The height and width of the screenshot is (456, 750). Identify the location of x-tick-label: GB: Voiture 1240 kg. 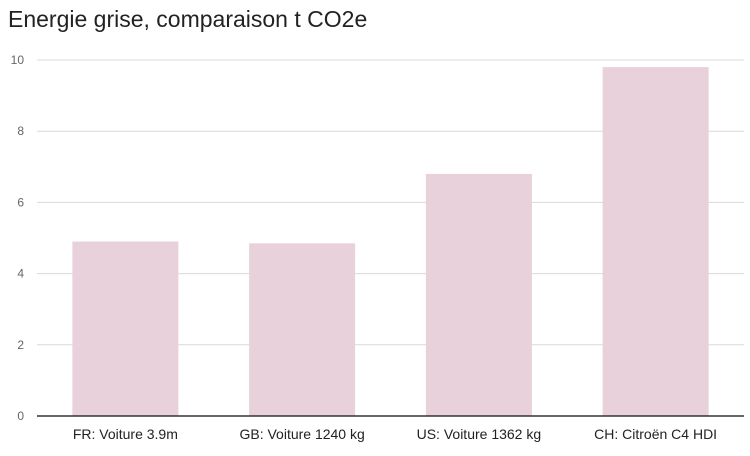
(301, 434).